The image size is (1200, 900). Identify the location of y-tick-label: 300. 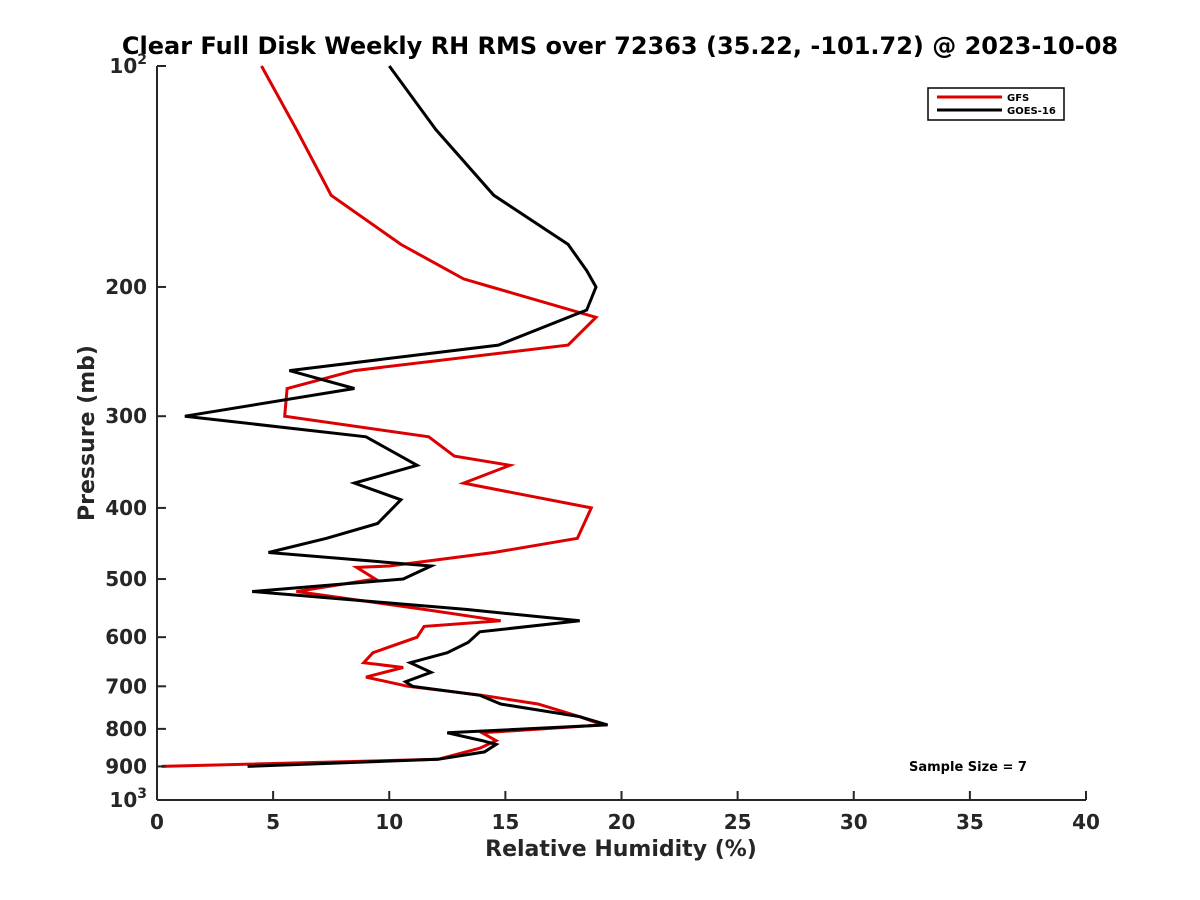
(126, 416).